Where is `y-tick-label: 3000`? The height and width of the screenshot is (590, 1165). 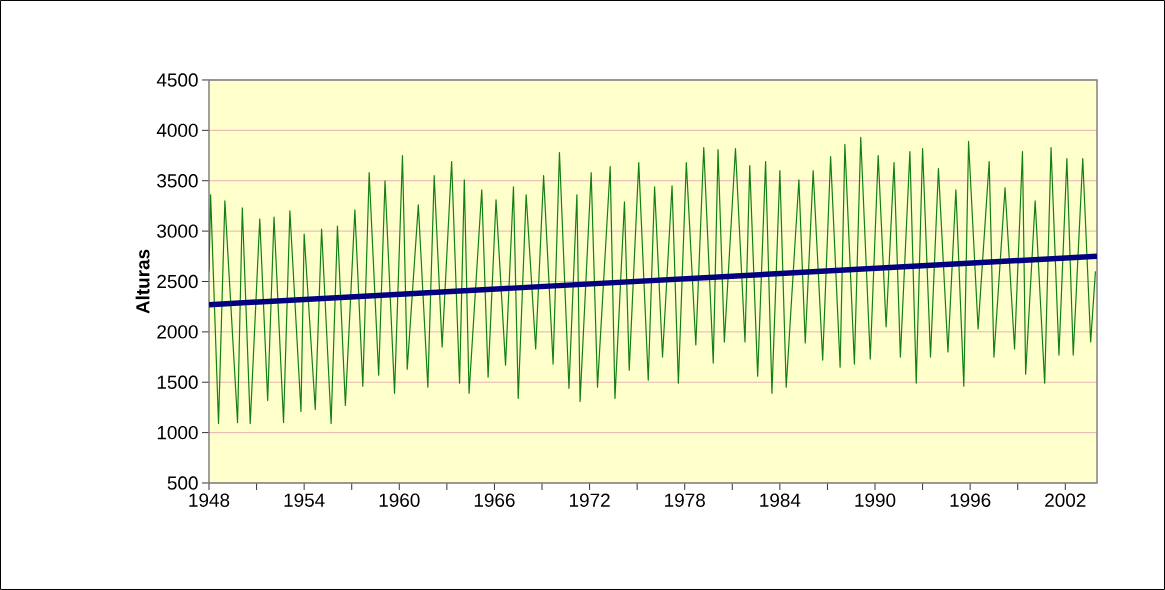
y-tick-label: 3000 is located at coordinates (177, 231).